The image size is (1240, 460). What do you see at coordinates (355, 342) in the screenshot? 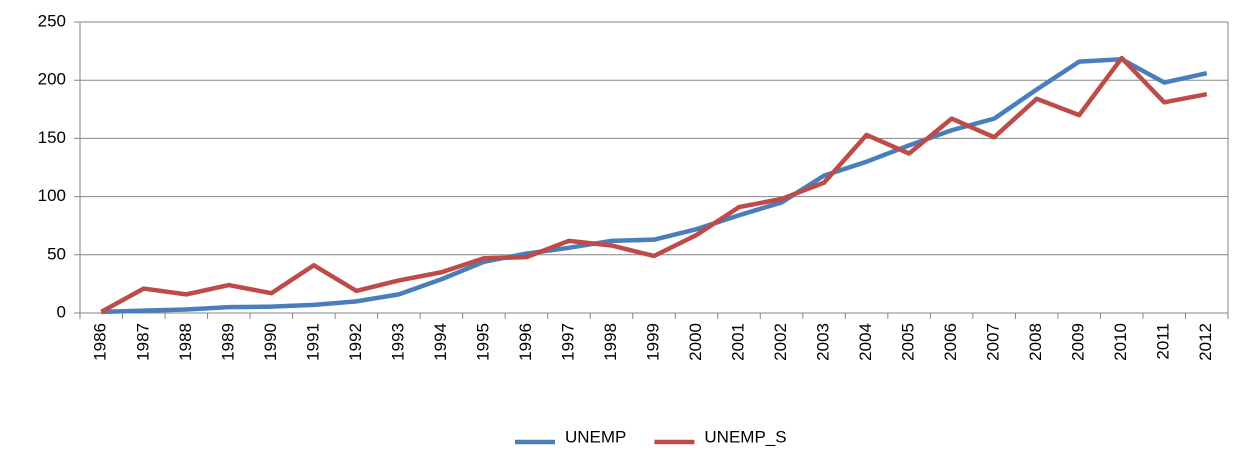
I see `x-tick-label: 1992` at bounding box center [355, 342].